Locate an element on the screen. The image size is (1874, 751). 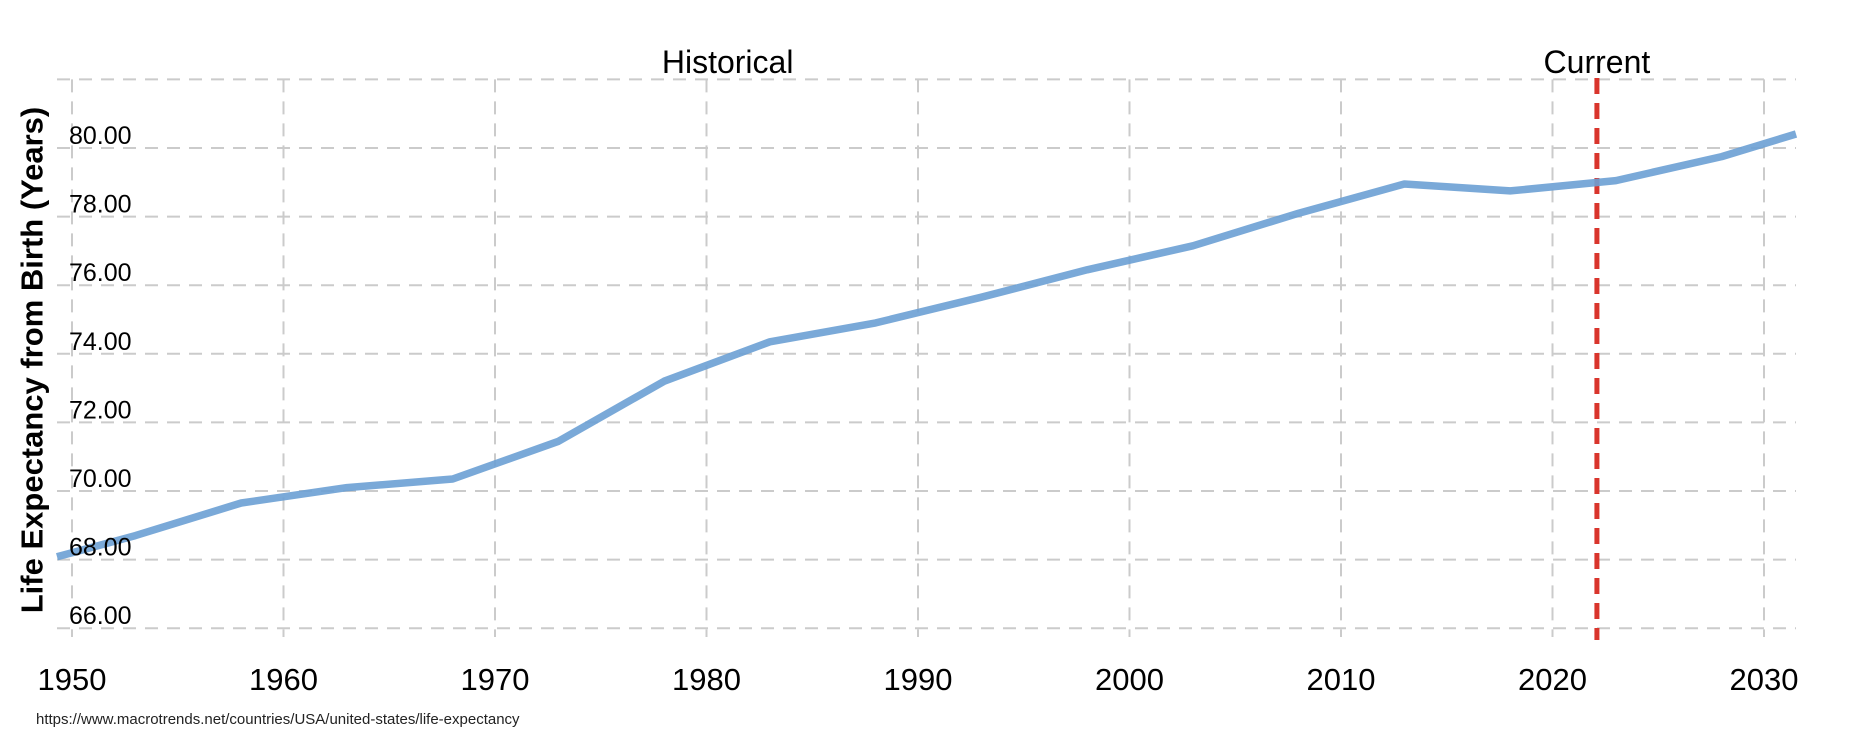
x-tick-label: 2000 is located at coordinates (1129, 679).